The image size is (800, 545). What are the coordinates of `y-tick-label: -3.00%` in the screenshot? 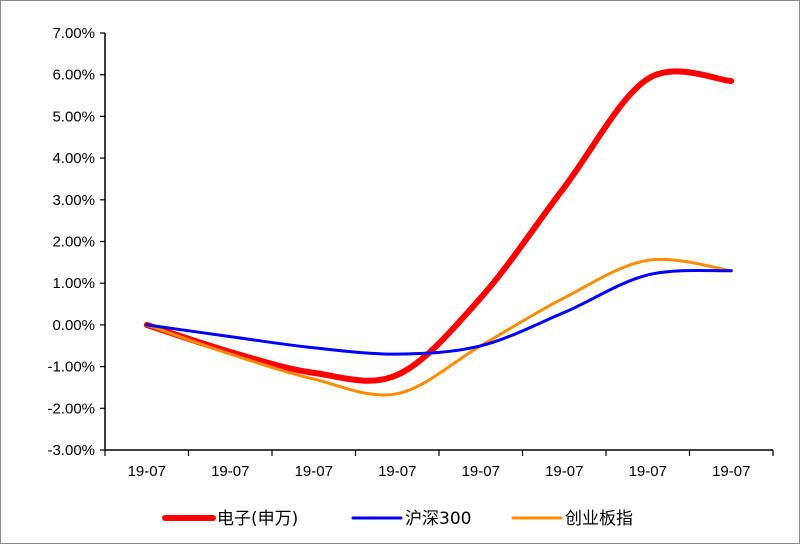 It's located at (71, 450).